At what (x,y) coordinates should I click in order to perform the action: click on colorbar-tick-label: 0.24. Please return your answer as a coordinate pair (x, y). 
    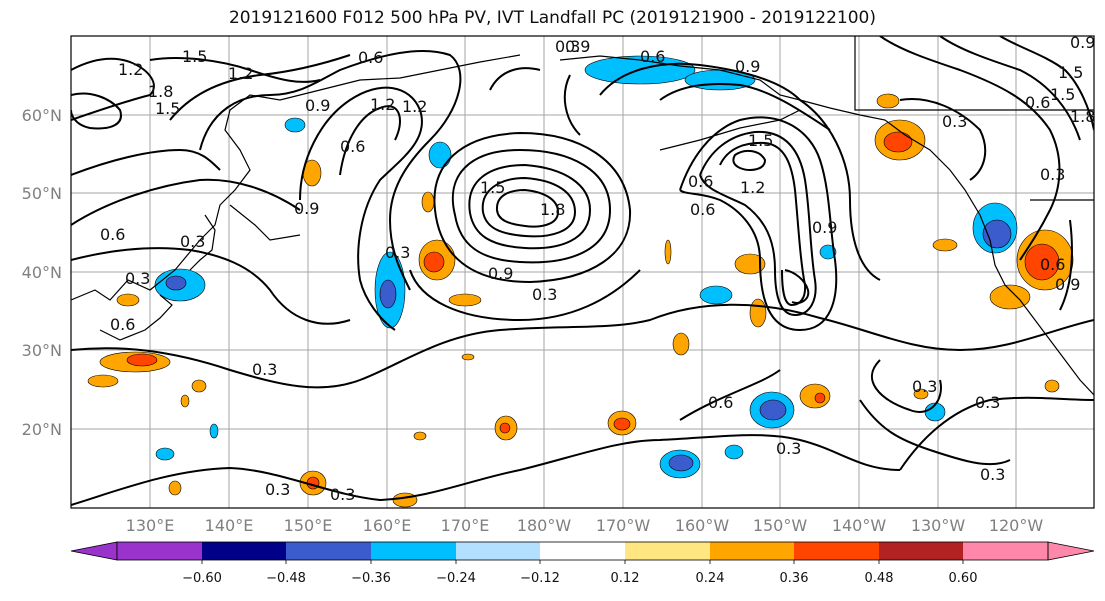
    Looking at the image, I should click on (710, 578).